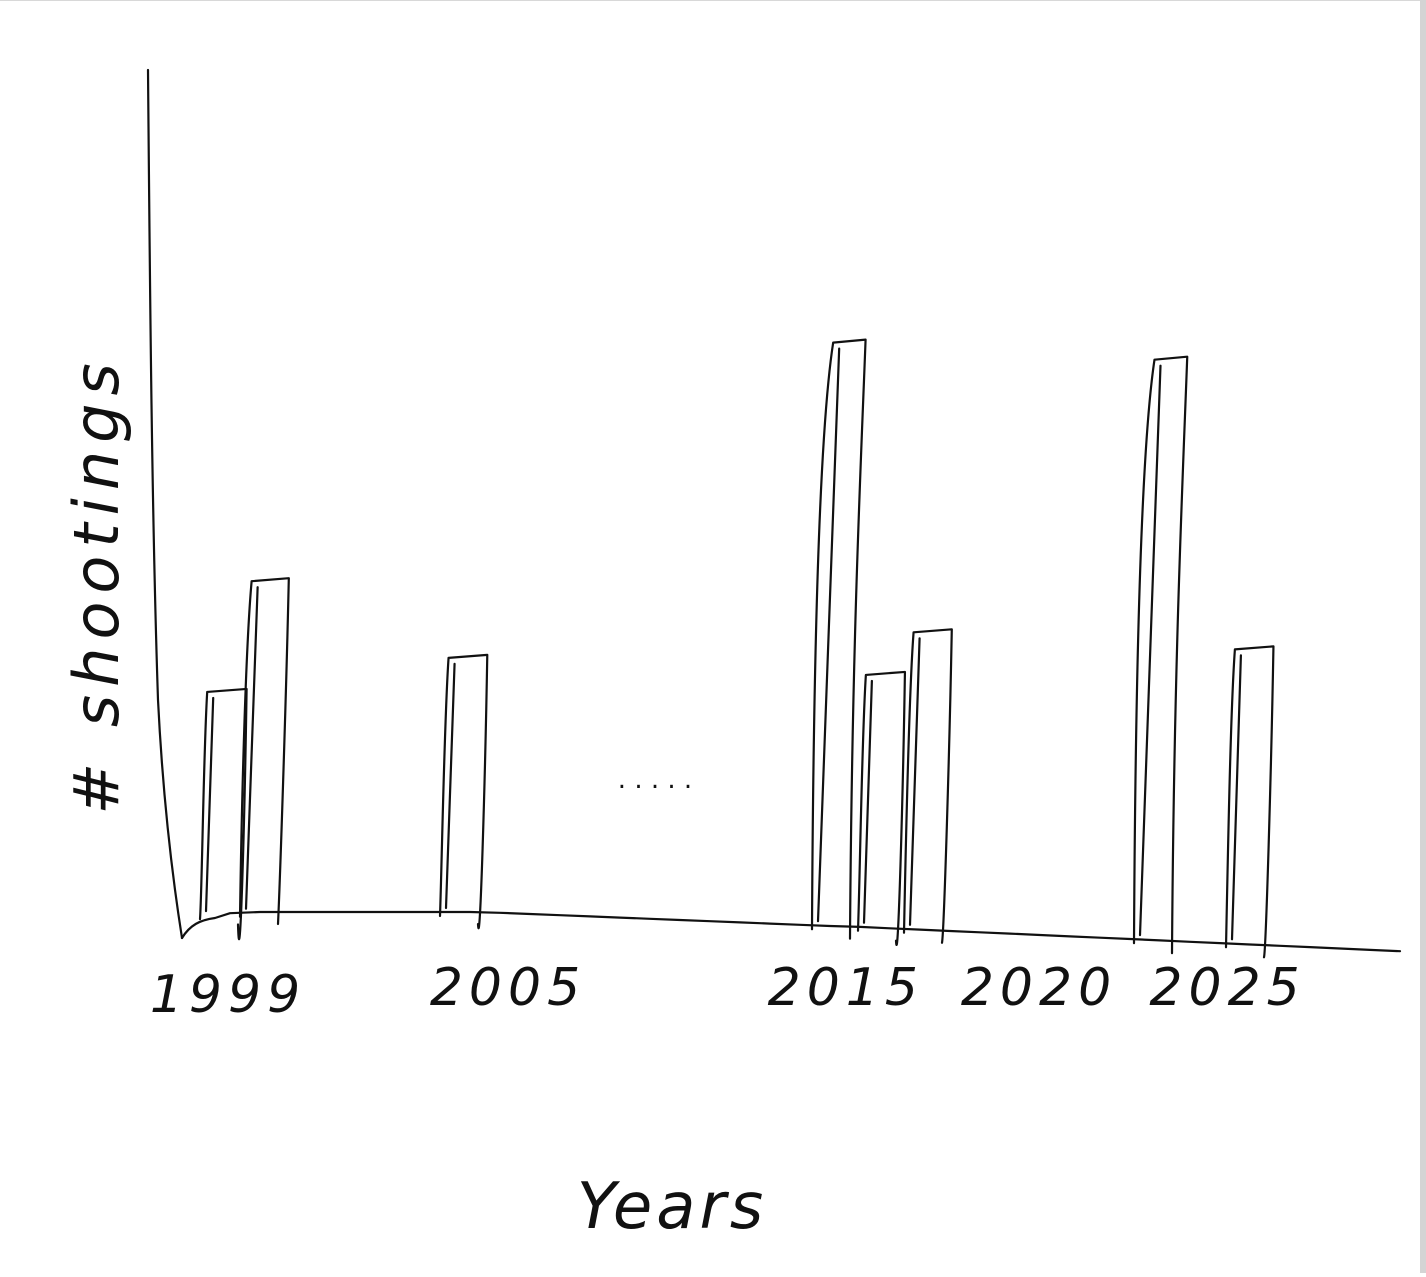  Describe the element at coordinates (96, 585) in the screenshot. I see `y-axis-label: # shootings` at that location.